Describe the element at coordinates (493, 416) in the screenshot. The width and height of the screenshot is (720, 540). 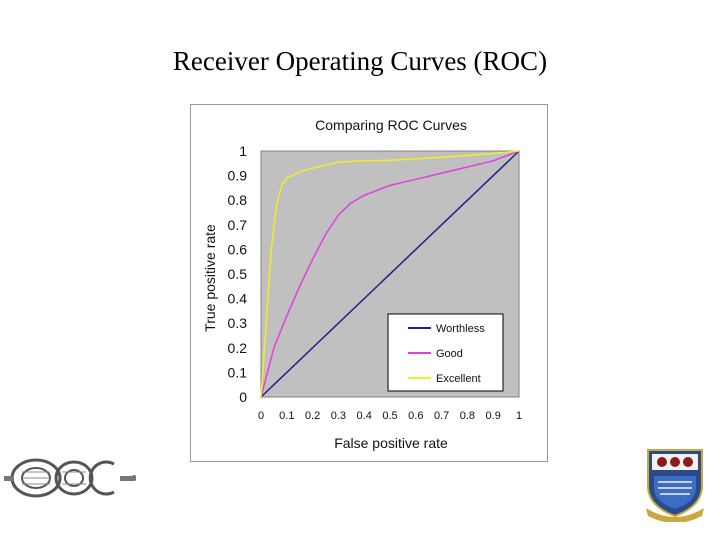
I see `x-tick-label: 0.9` at that location.